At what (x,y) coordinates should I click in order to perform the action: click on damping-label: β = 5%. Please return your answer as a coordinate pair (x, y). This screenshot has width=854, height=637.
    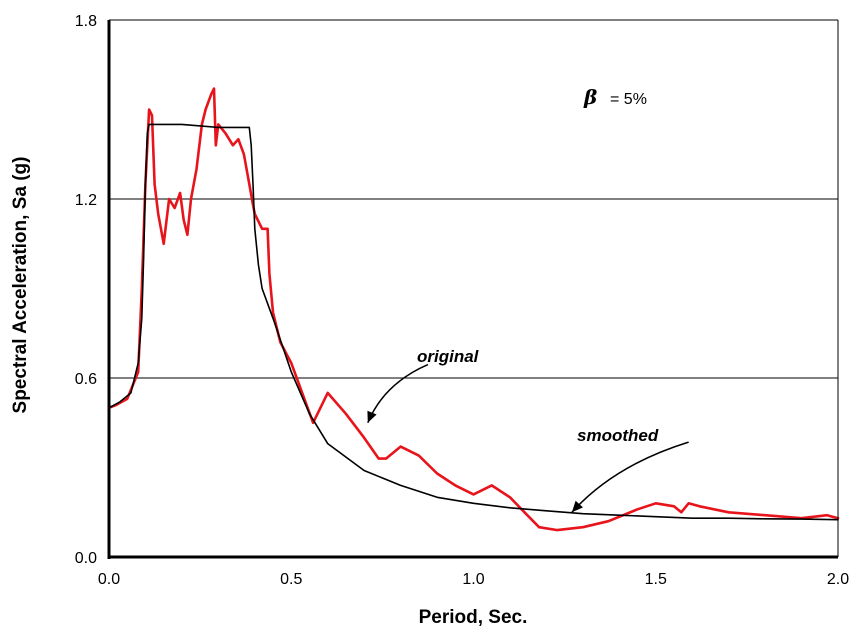
    Looking at the image, I should click on (615, 97).